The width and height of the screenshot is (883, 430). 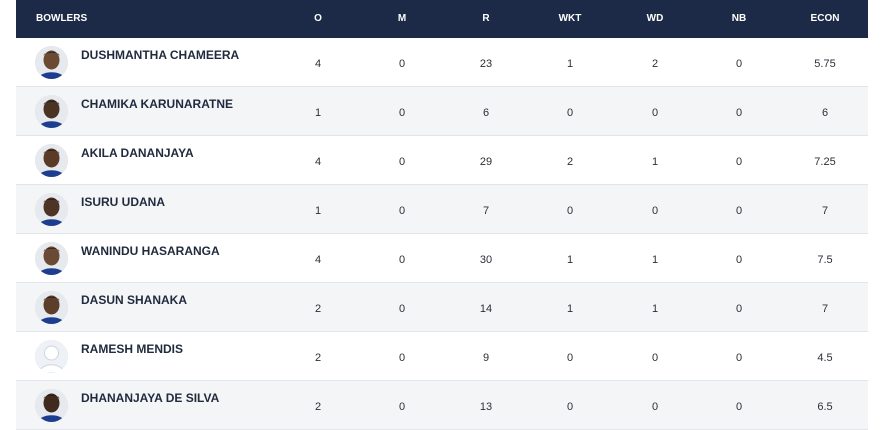 I want to click on table-row: DHANANJAYA DE SILVA 2 0 13 0 0 0 6.5, so click(x=442, y=405).